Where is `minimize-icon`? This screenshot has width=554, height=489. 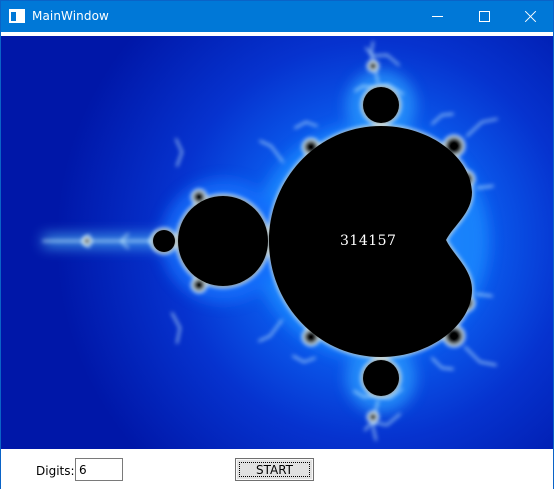 minimize-icon is located at coordinates (437, 16).